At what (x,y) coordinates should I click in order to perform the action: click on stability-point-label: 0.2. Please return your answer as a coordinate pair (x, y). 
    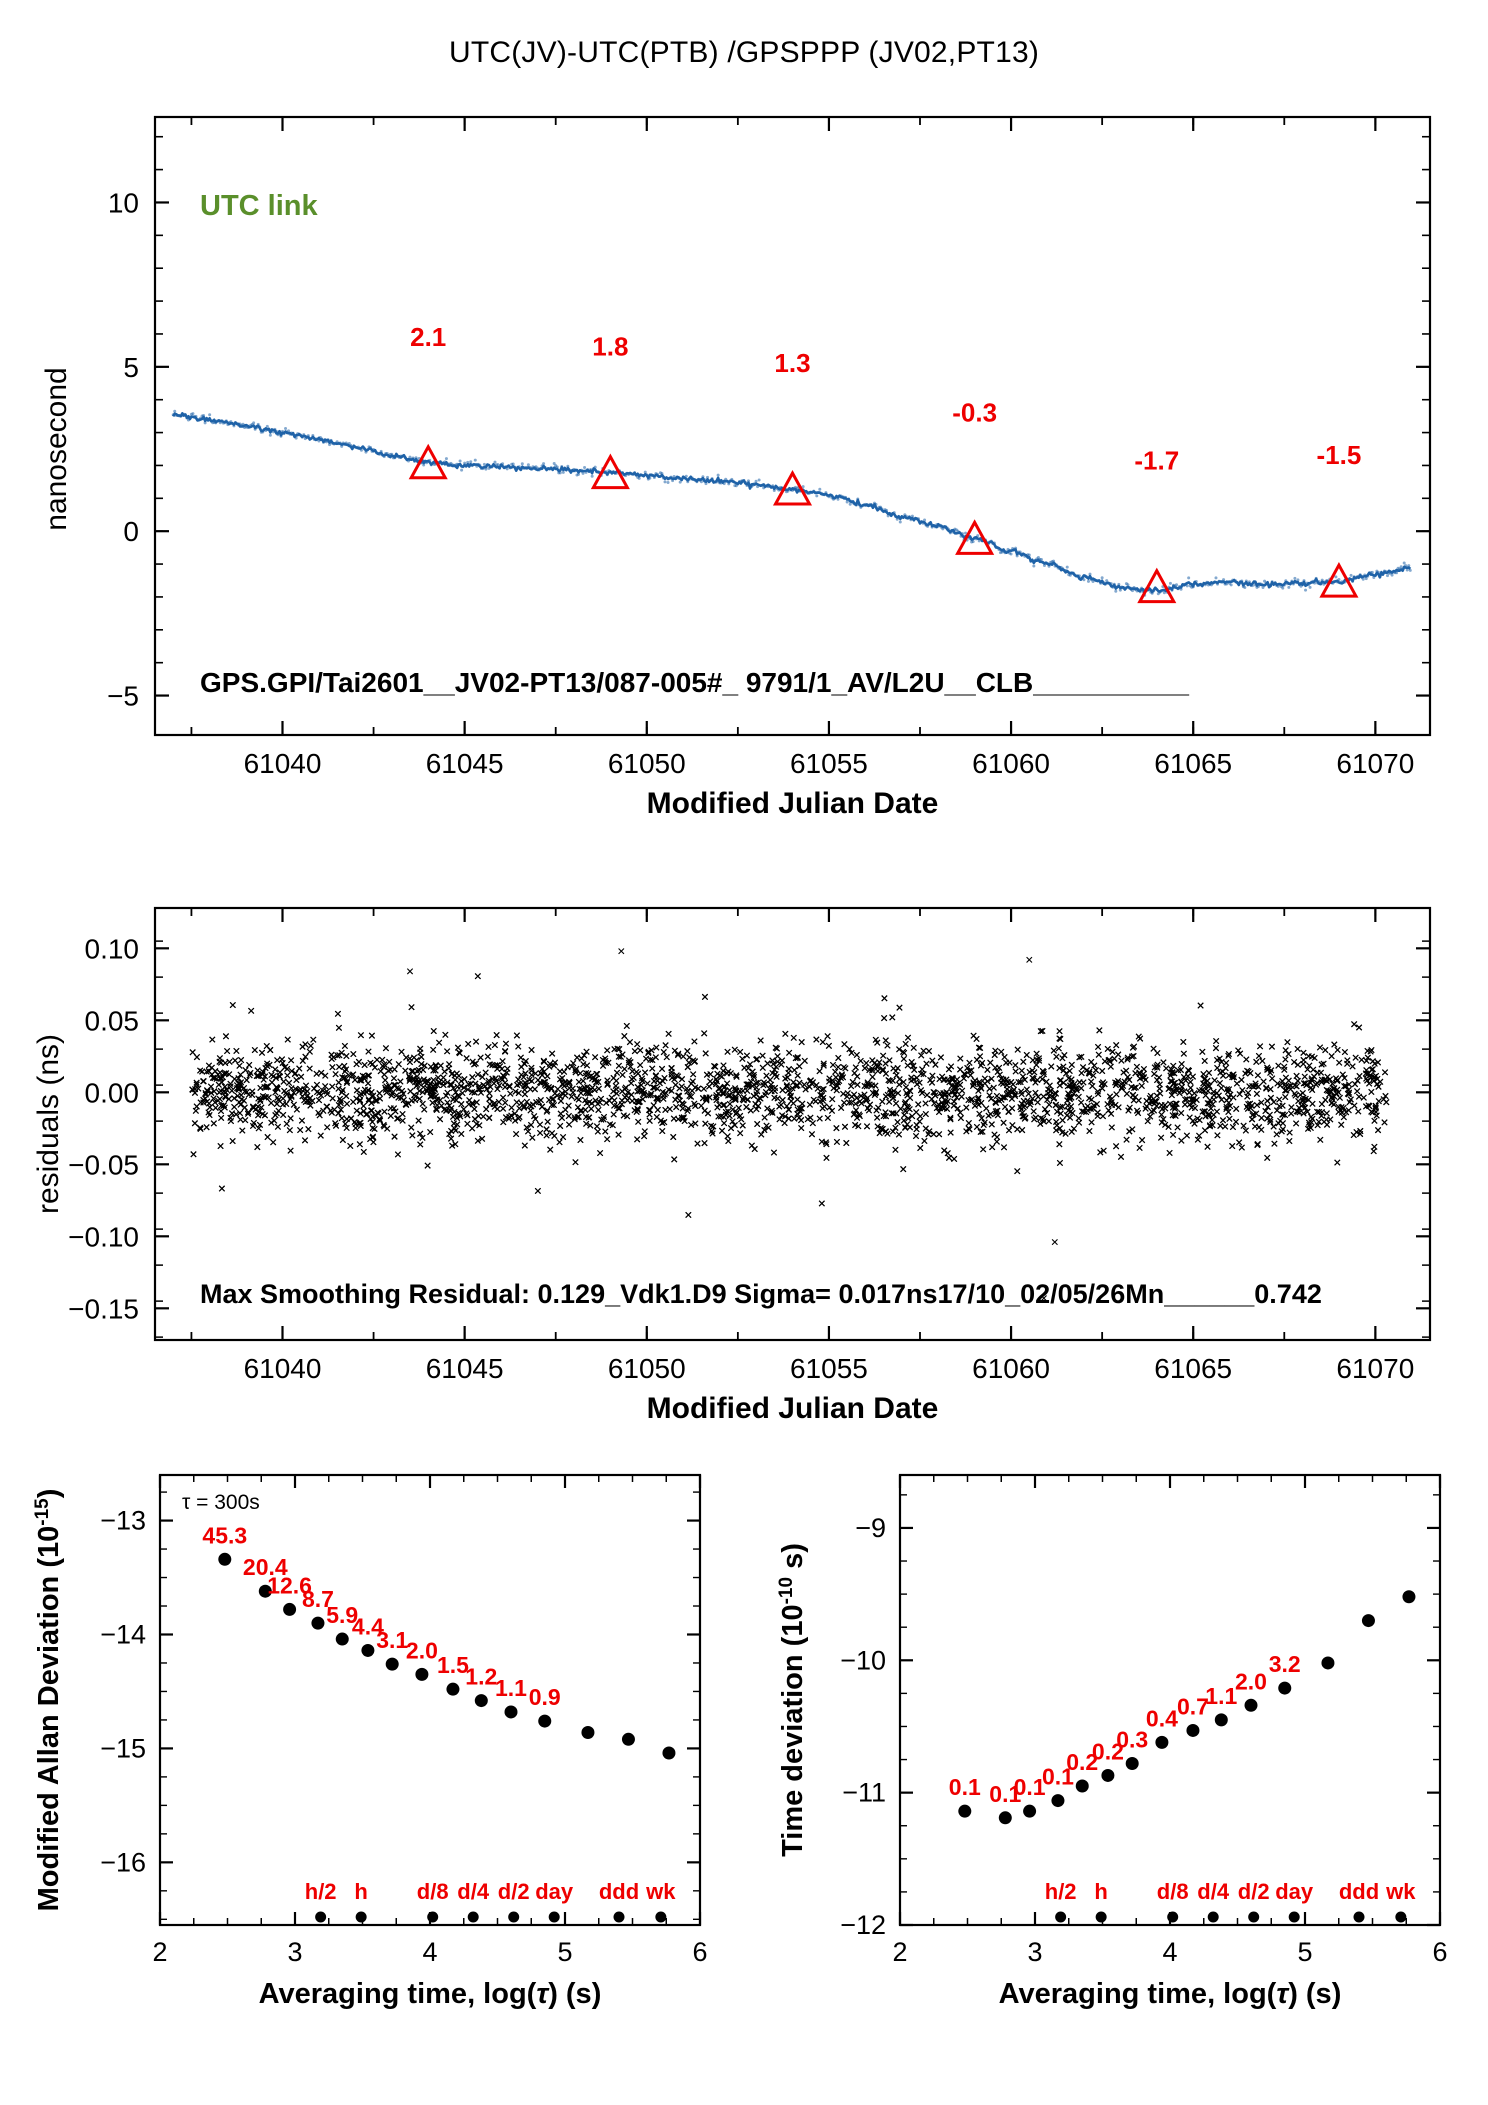
    Looking at the image, I should click on (1108, 1751).